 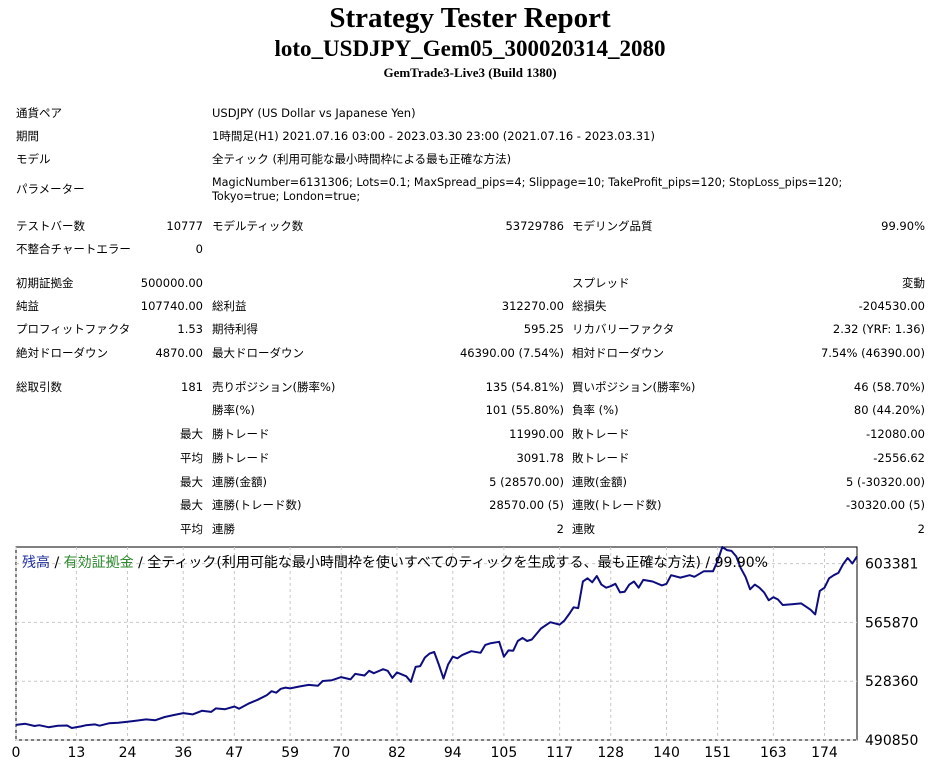 I want to click on quality-value: 99.90%, so click(x=903, y=226).